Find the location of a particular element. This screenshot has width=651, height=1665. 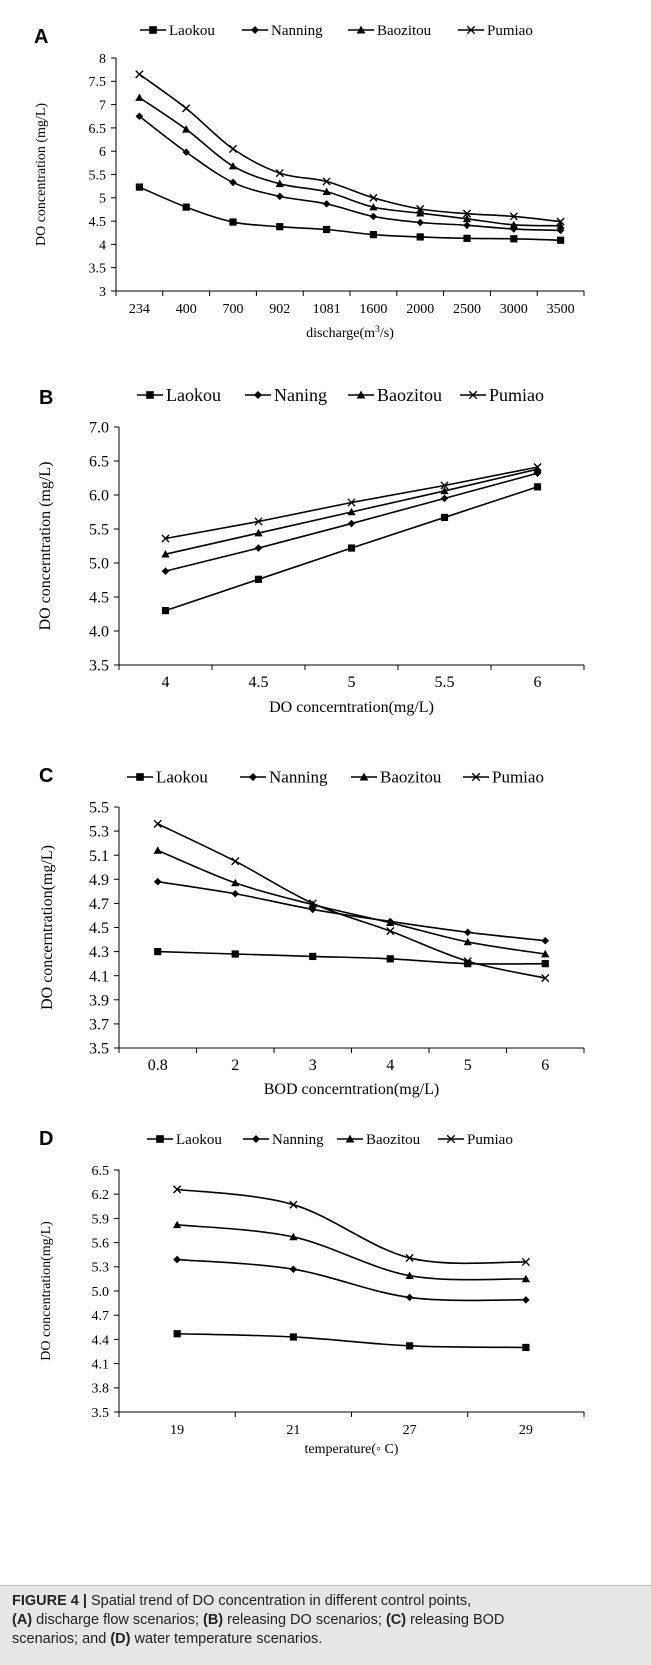

y-tick-label: 4.3 is located at coordinates (99, 952).